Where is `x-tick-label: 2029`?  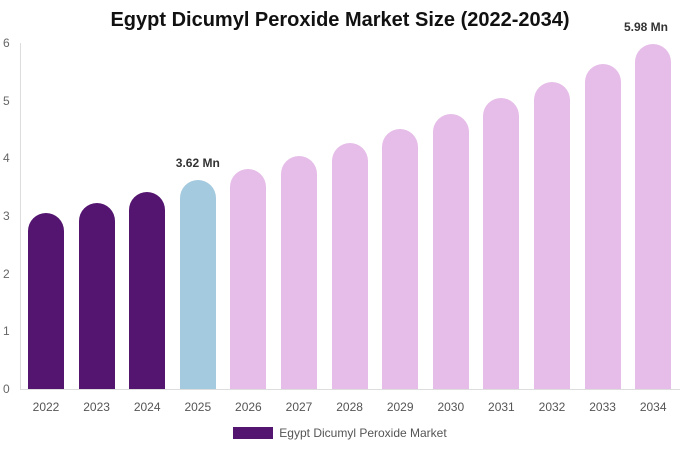 x-tick-label: 2029 is located at coordinates (400, 407).